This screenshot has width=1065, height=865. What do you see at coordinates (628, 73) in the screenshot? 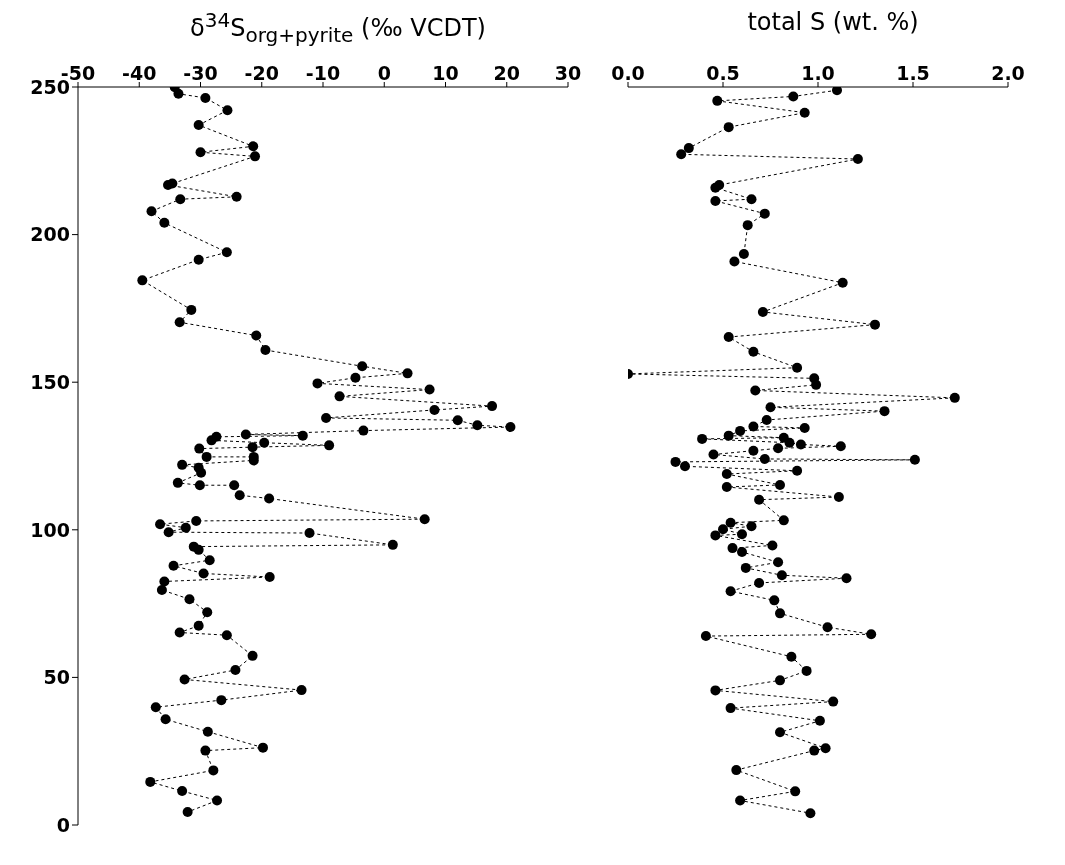
I see `x-tick-label: 0.0` at bounding box center [628, 73].